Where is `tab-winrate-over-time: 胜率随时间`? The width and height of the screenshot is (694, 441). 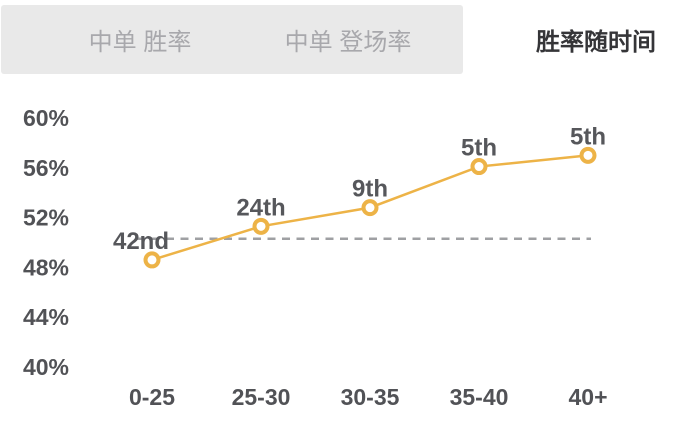 tab-winrate-over-time: 胜率随时间 is located at coordinates (590, 39).